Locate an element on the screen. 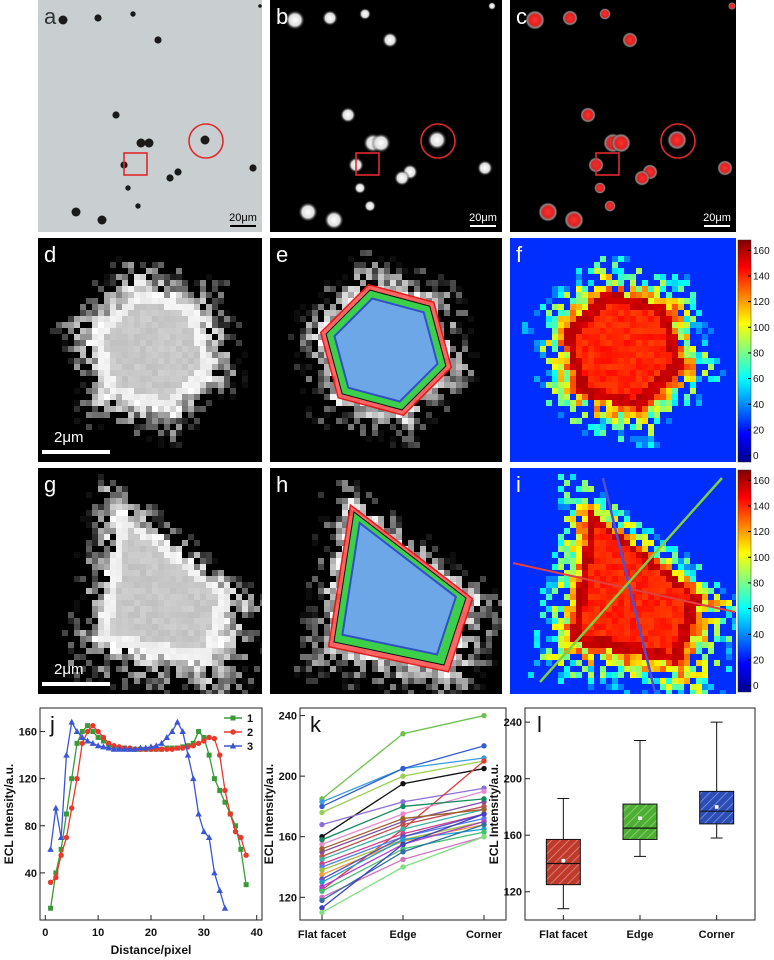  y-tick-label: 160 is located at coordinates (28, 733).